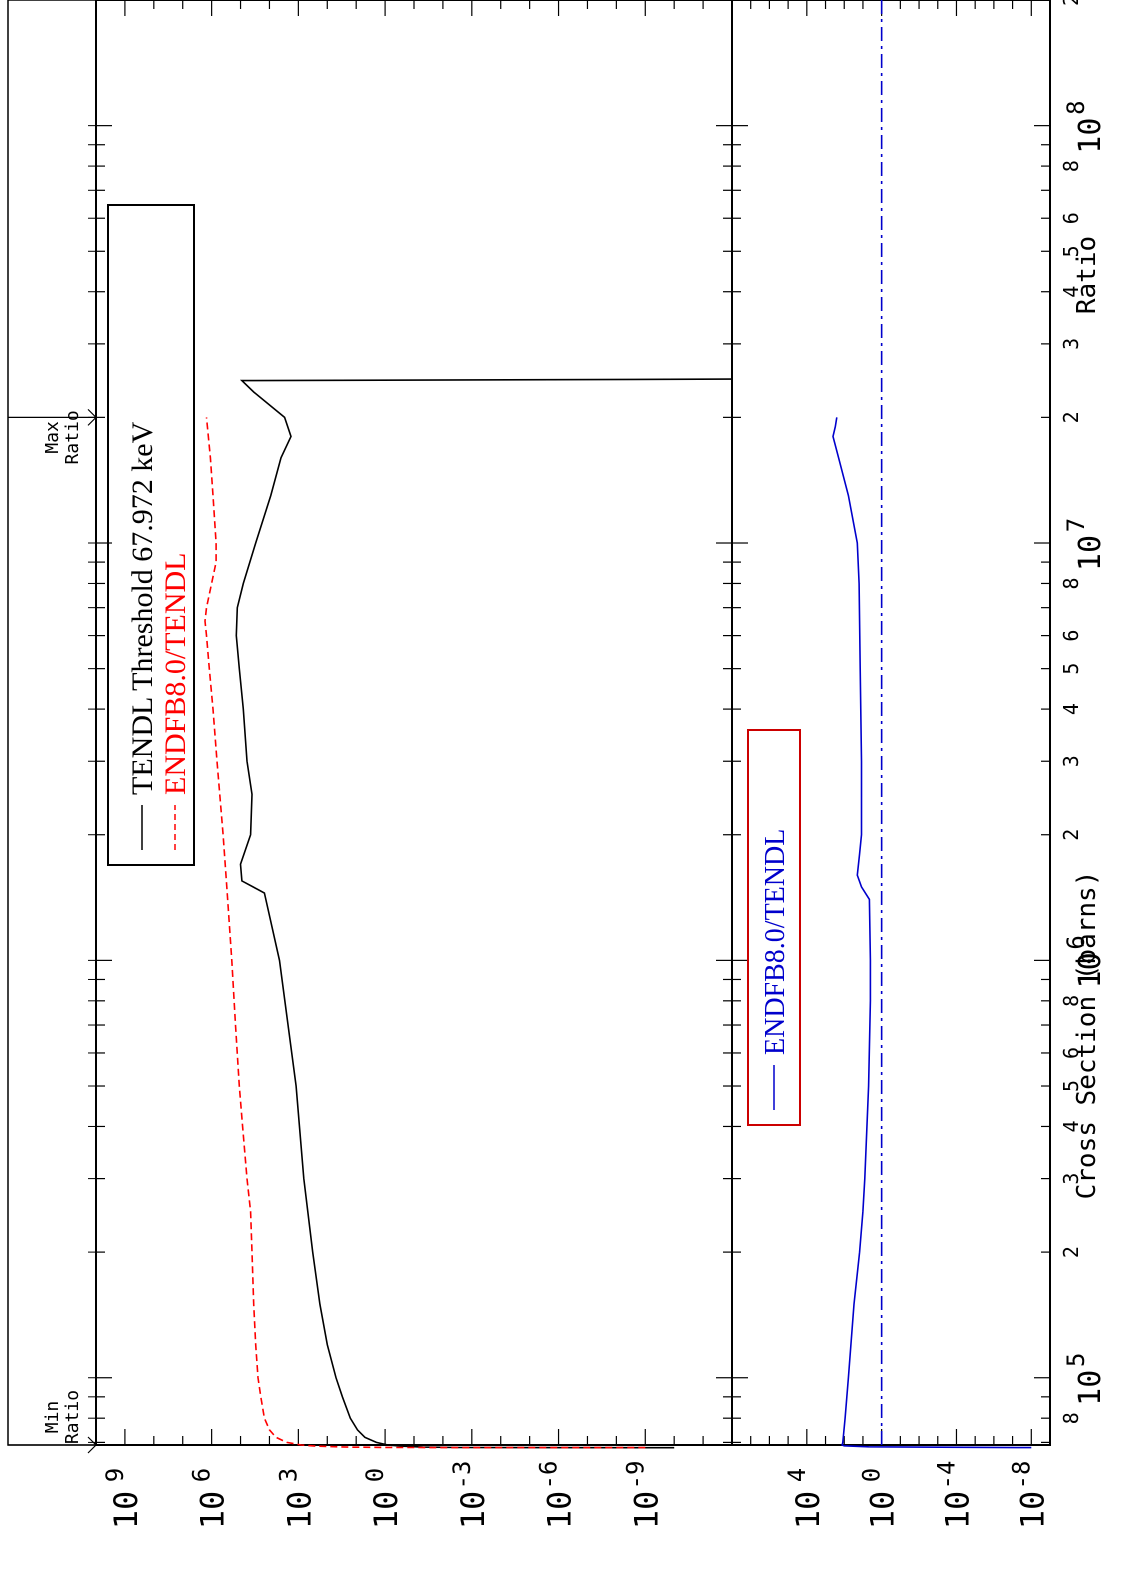 This screenshot has width=1128, height=1595. I want to click on x-tick-label-exponent: 5, so click(1076, 1360).